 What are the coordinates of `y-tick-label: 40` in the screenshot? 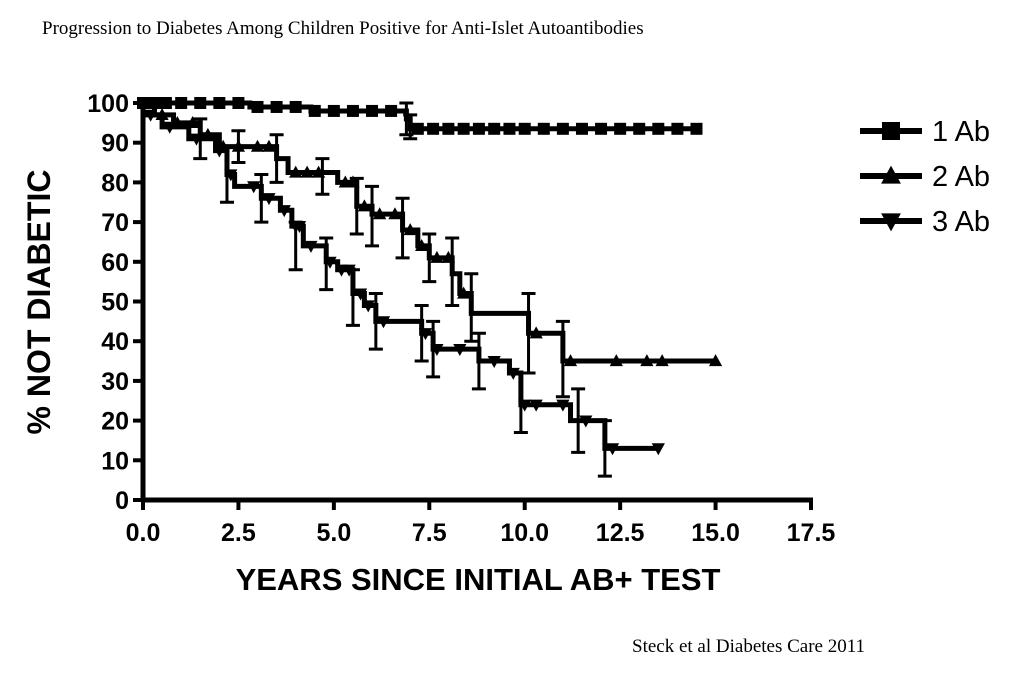 It's located at (115, 342).